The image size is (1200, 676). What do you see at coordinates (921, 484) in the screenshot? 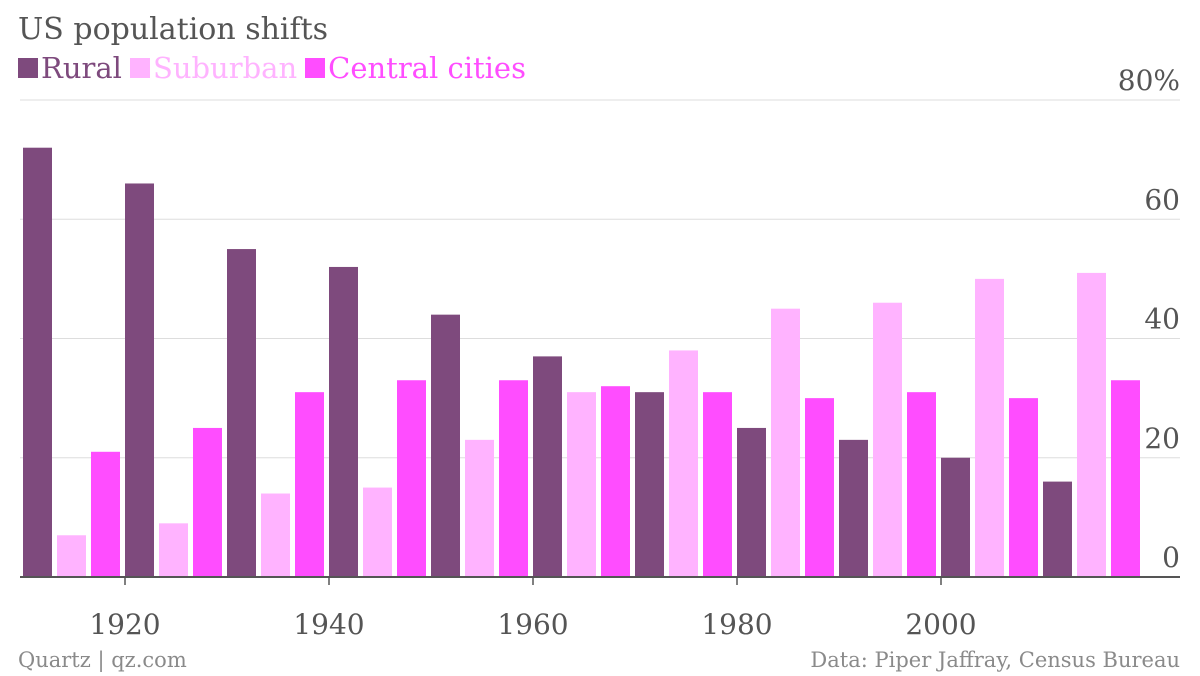
I see `bar-central-cities-1990` at bounding box center [921, 484].